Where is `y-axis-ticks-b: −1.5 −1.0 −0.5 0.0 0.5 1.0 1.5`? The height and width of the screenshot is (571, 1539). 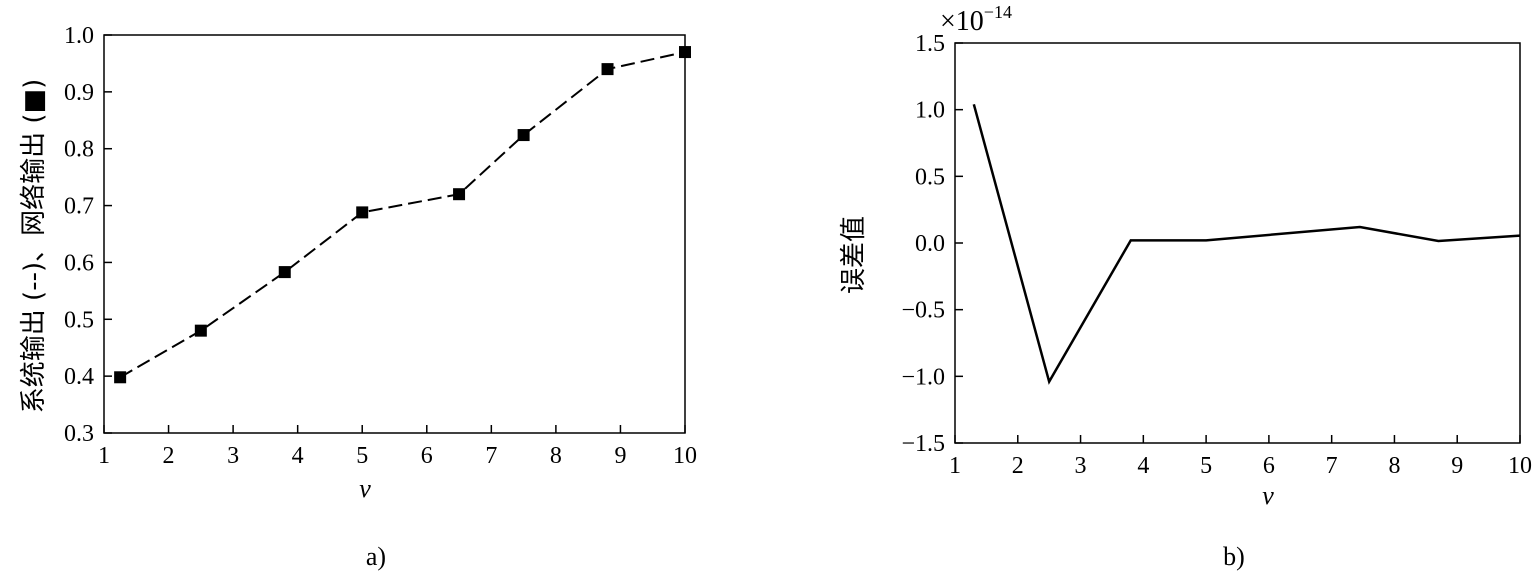 y-axis-ticks-b: −1.5 −1.0 −0.5 0.0 0.5 1.0 1.5 is located at coordinates (932, 244).